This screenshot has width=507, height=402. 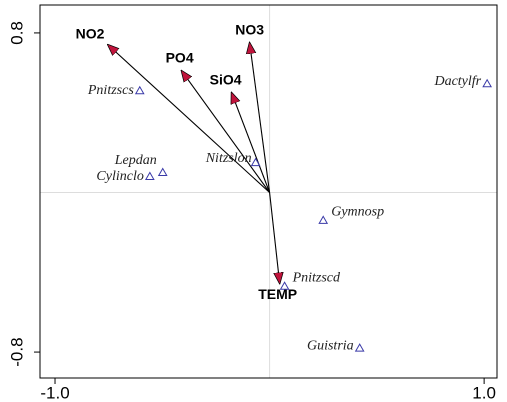 What do you see at coordinates (16, 351) in the screenshot?
I see `y-tick-label: -0.8` at bounding box center [16, 351].